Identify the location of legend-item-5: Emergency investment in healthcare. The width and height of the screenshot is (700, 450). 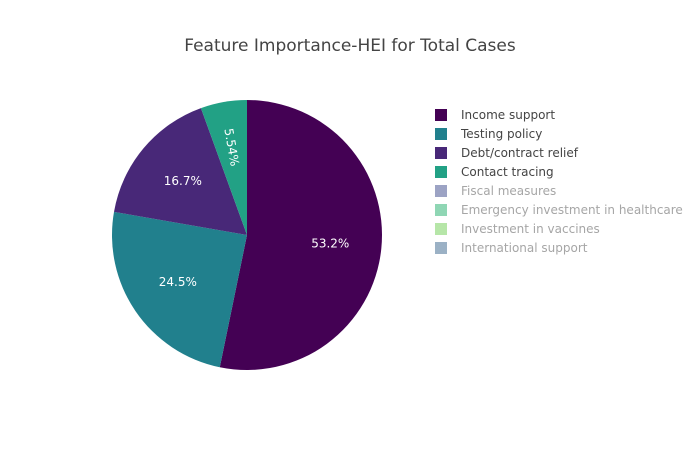
(559, 210).